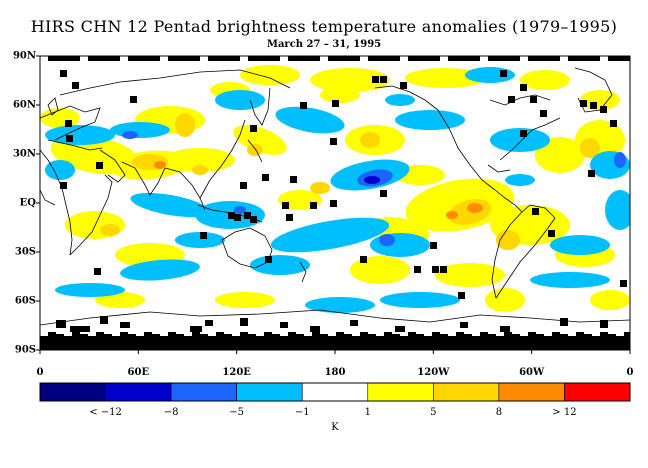 This screenshot has height=468, width=648. I want to click on coast-africa-west, so click(56, 202).